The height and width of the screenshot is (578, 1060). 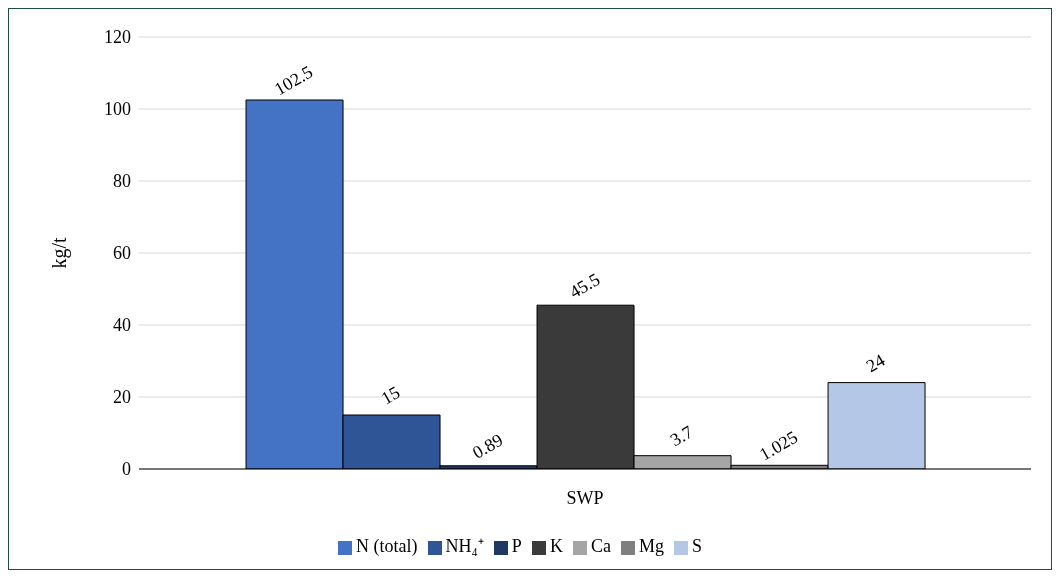 I want to click on y-tick-label: 0, so click(x=126, y=469).